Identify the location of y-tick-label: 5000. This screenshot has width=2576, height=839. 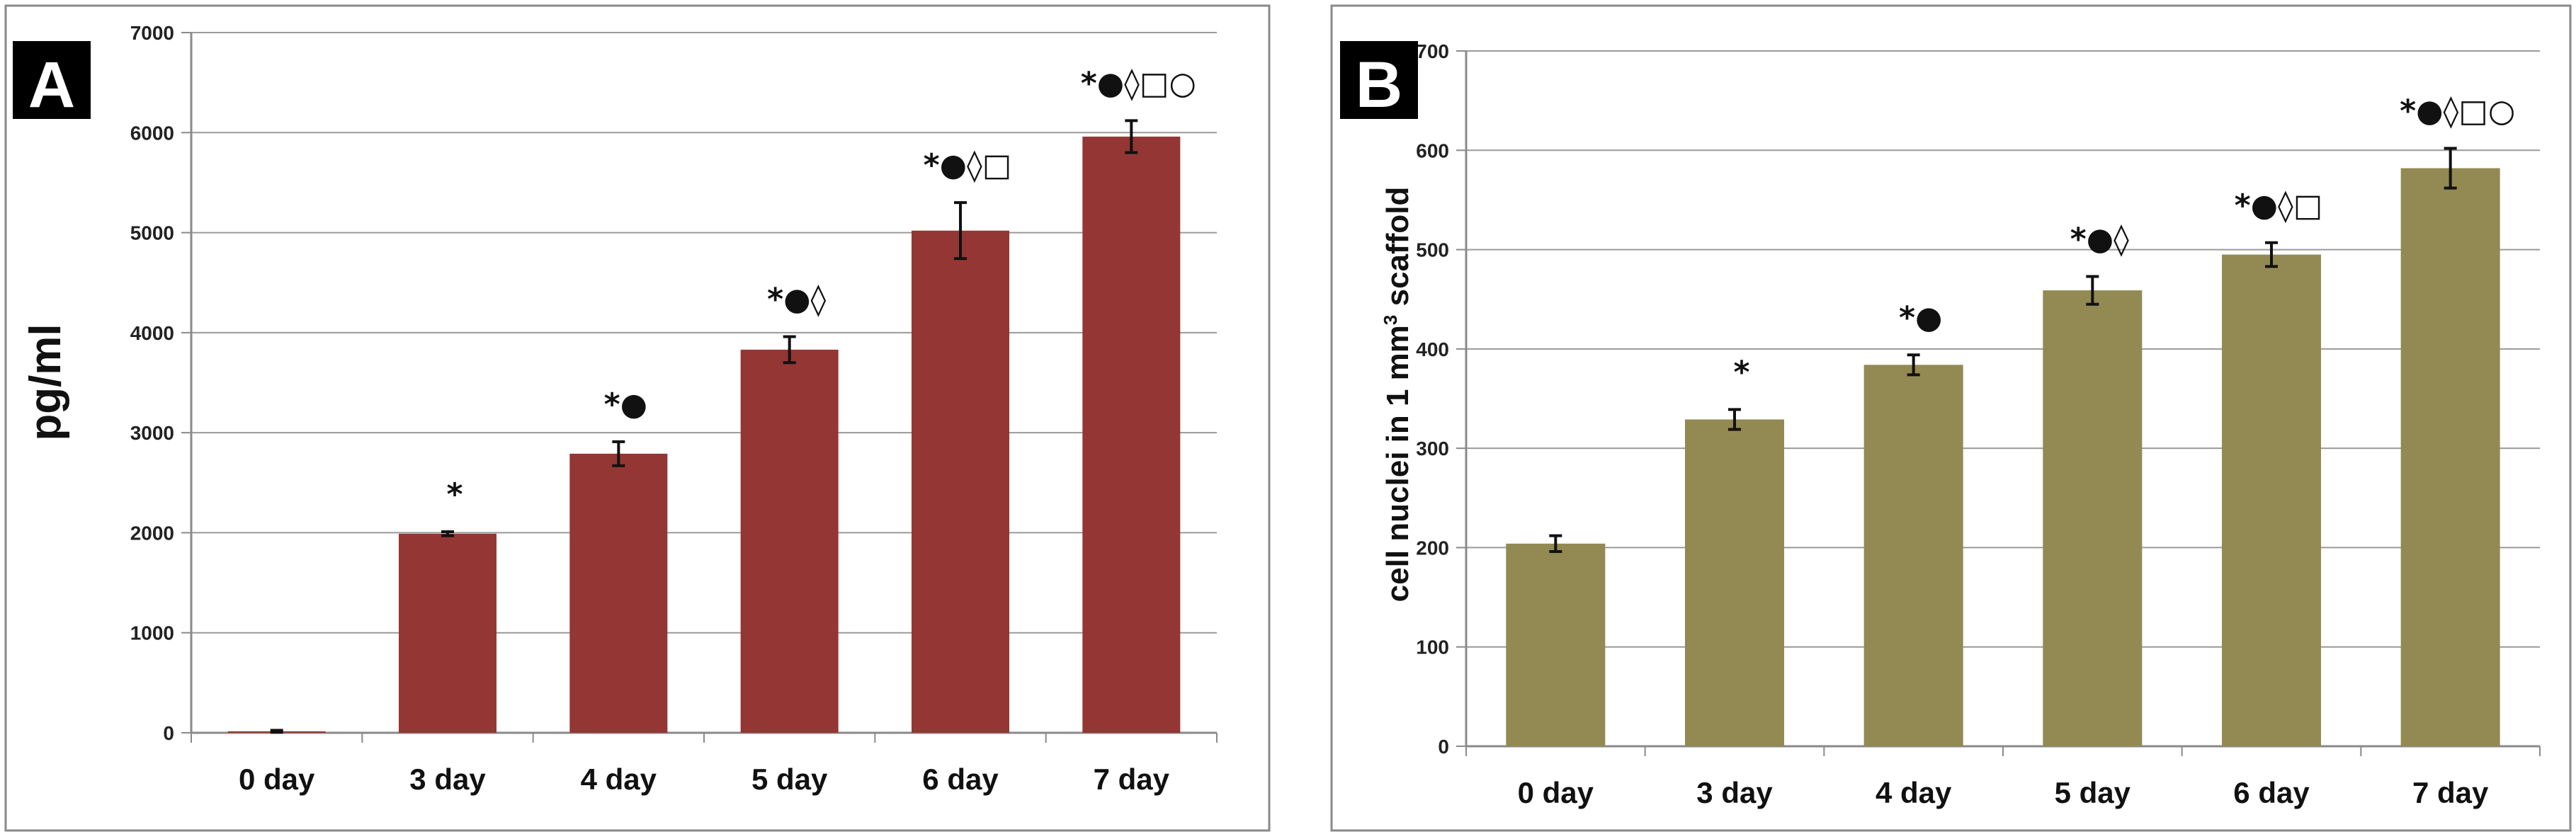
(152, 233).